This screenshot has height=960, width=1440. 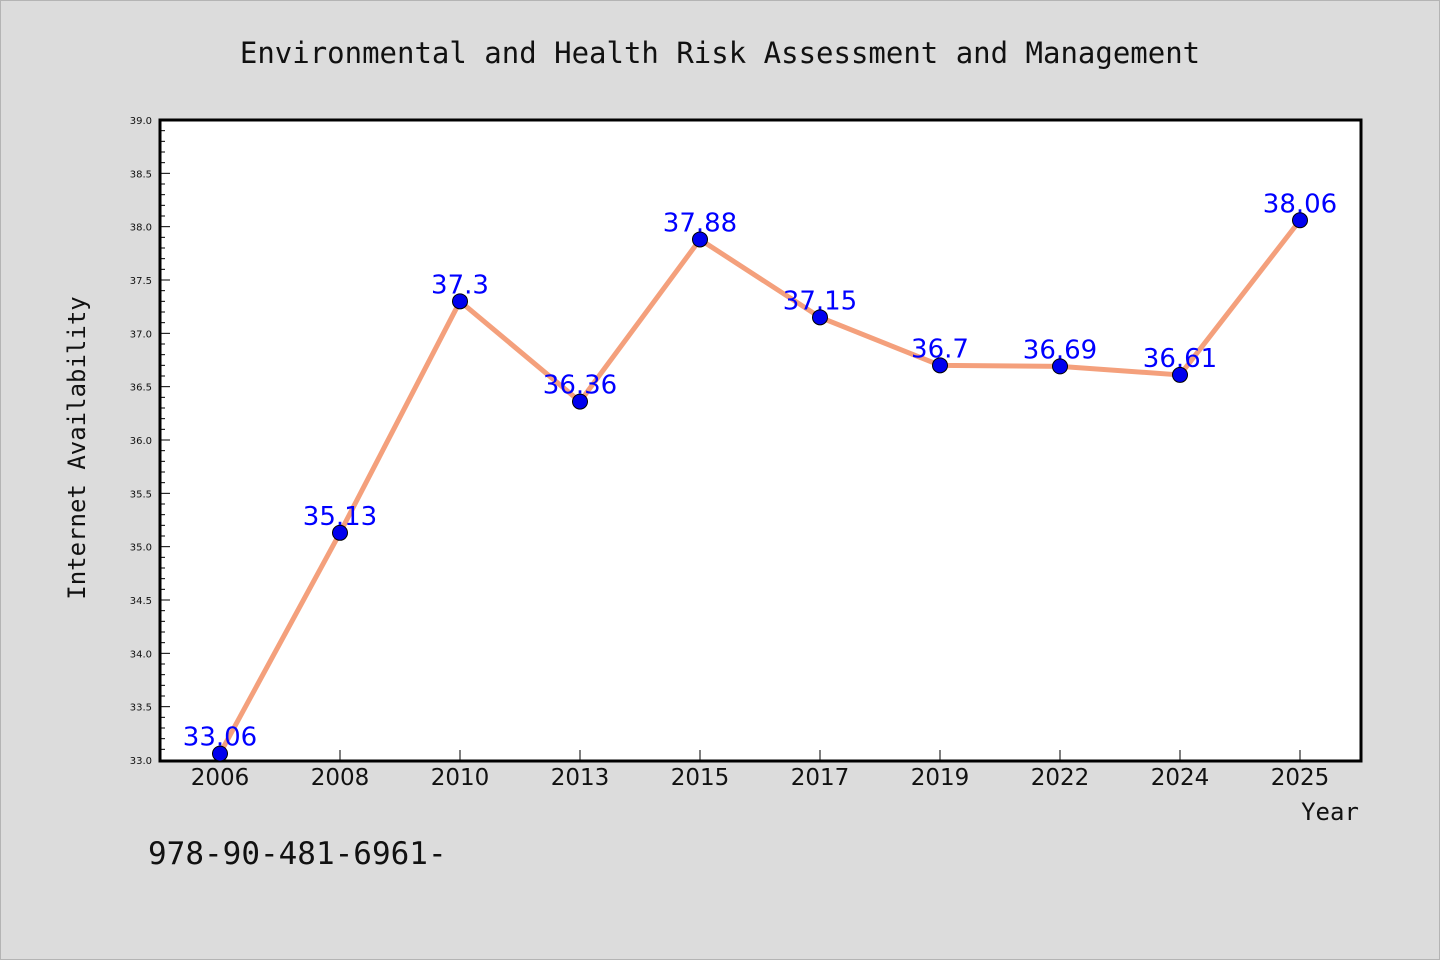 What do you see at coordinates (1060, 350) in the screenshot?
I see `data-label: 36.69` at bounding box center [1060, 350].